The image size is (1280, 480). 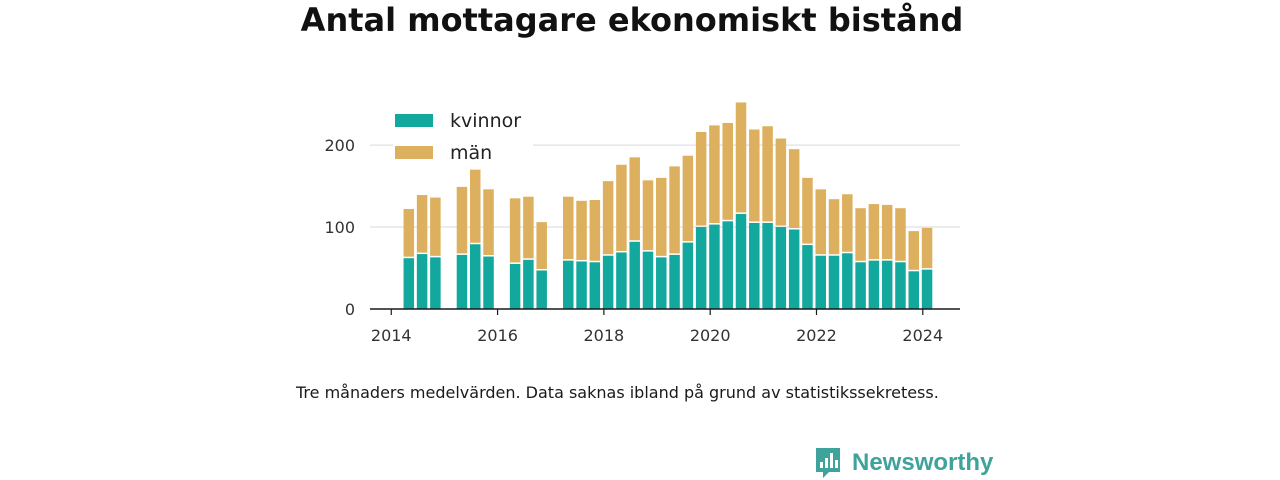 What do you see at coordinates (471, 153) in the screenshot?
I see `legend-label: män` at bounding box center [471, 153].